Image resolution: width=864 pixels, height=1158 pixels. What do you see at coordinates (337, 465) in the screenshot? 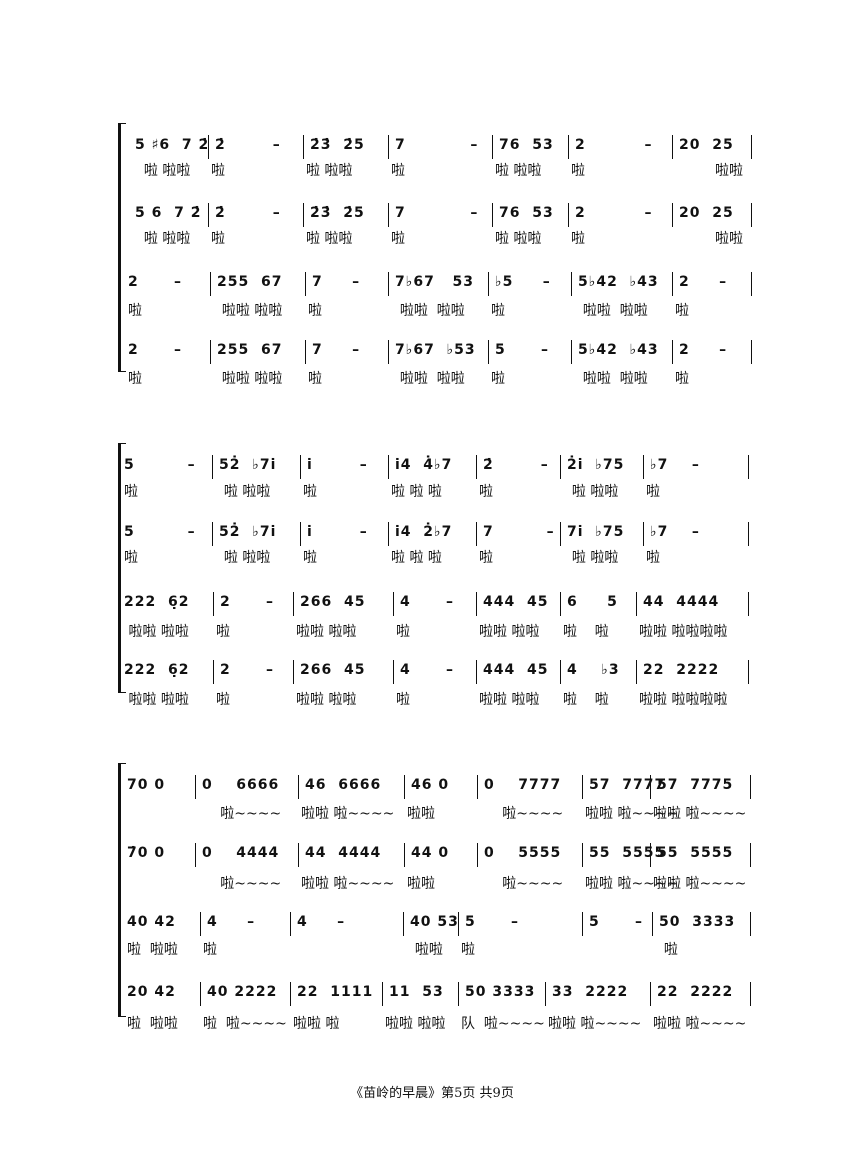
I see `measure-notes: i̇ –` at bounding box center [337, 465].